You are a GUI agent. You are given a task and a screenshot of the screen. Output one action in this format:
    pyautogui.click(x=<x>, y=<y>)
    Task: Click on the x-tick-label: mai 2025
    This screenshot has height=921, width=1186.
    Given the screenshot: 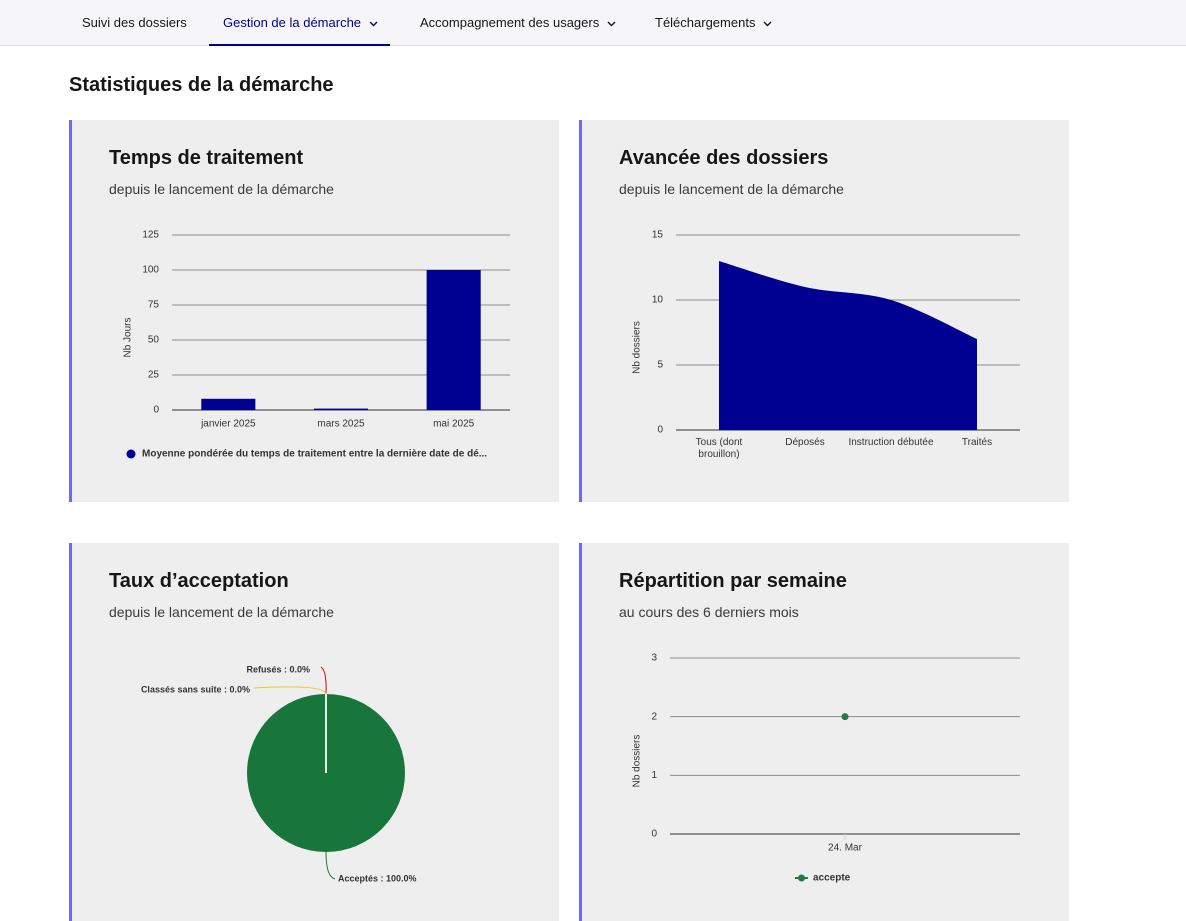 What is the action you would take?
    pyautogui.click(x=454, y=424)
    